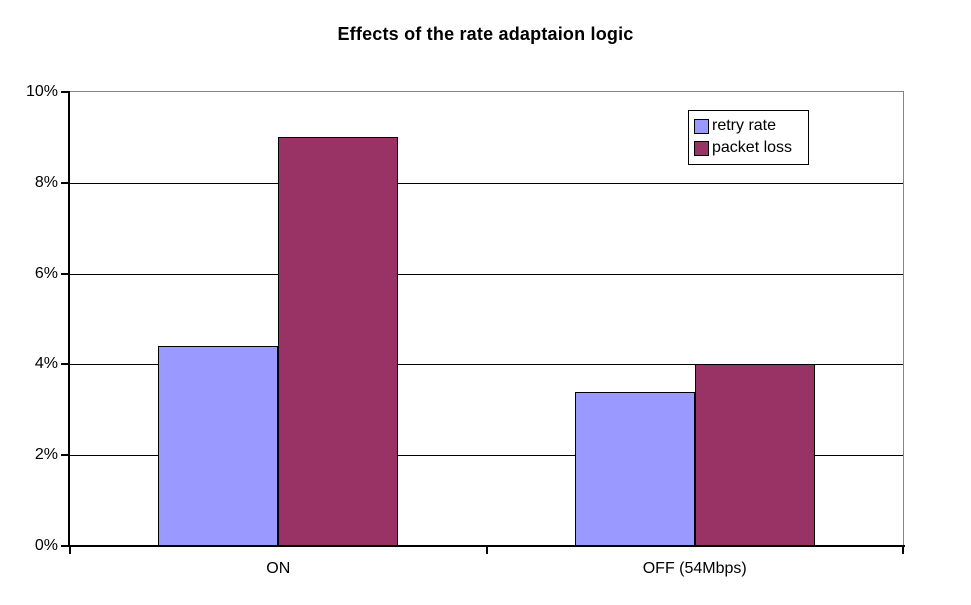 This screenshot has width=971, height=605. Describe the element at coordinates (46, 273) in the screenshot. I see `y-tick-label-6: 6%` at that location.